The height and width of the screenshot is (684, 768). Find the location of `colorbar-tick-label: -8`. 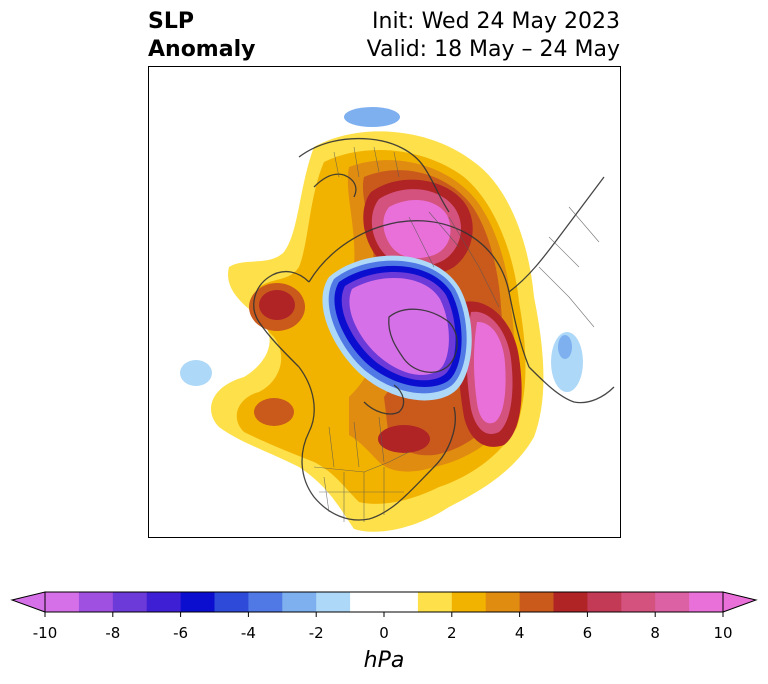

colorbar-tick-label: -8 is located at coordinates (112, 633).